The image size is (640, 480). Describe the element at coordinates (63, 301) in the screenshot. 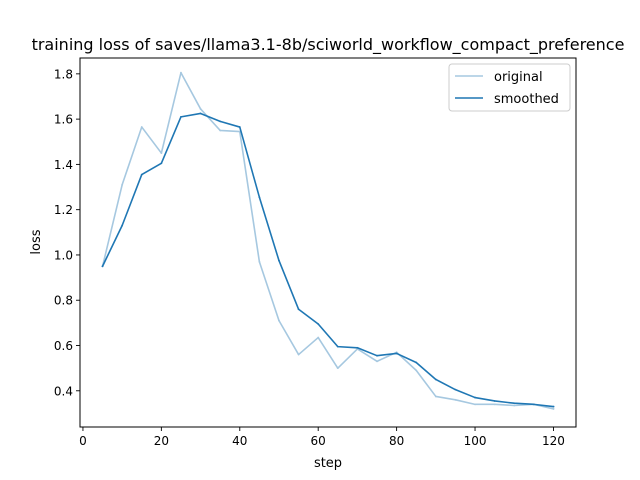

I see `y-tick-label-0.8: 0.8` at that location.